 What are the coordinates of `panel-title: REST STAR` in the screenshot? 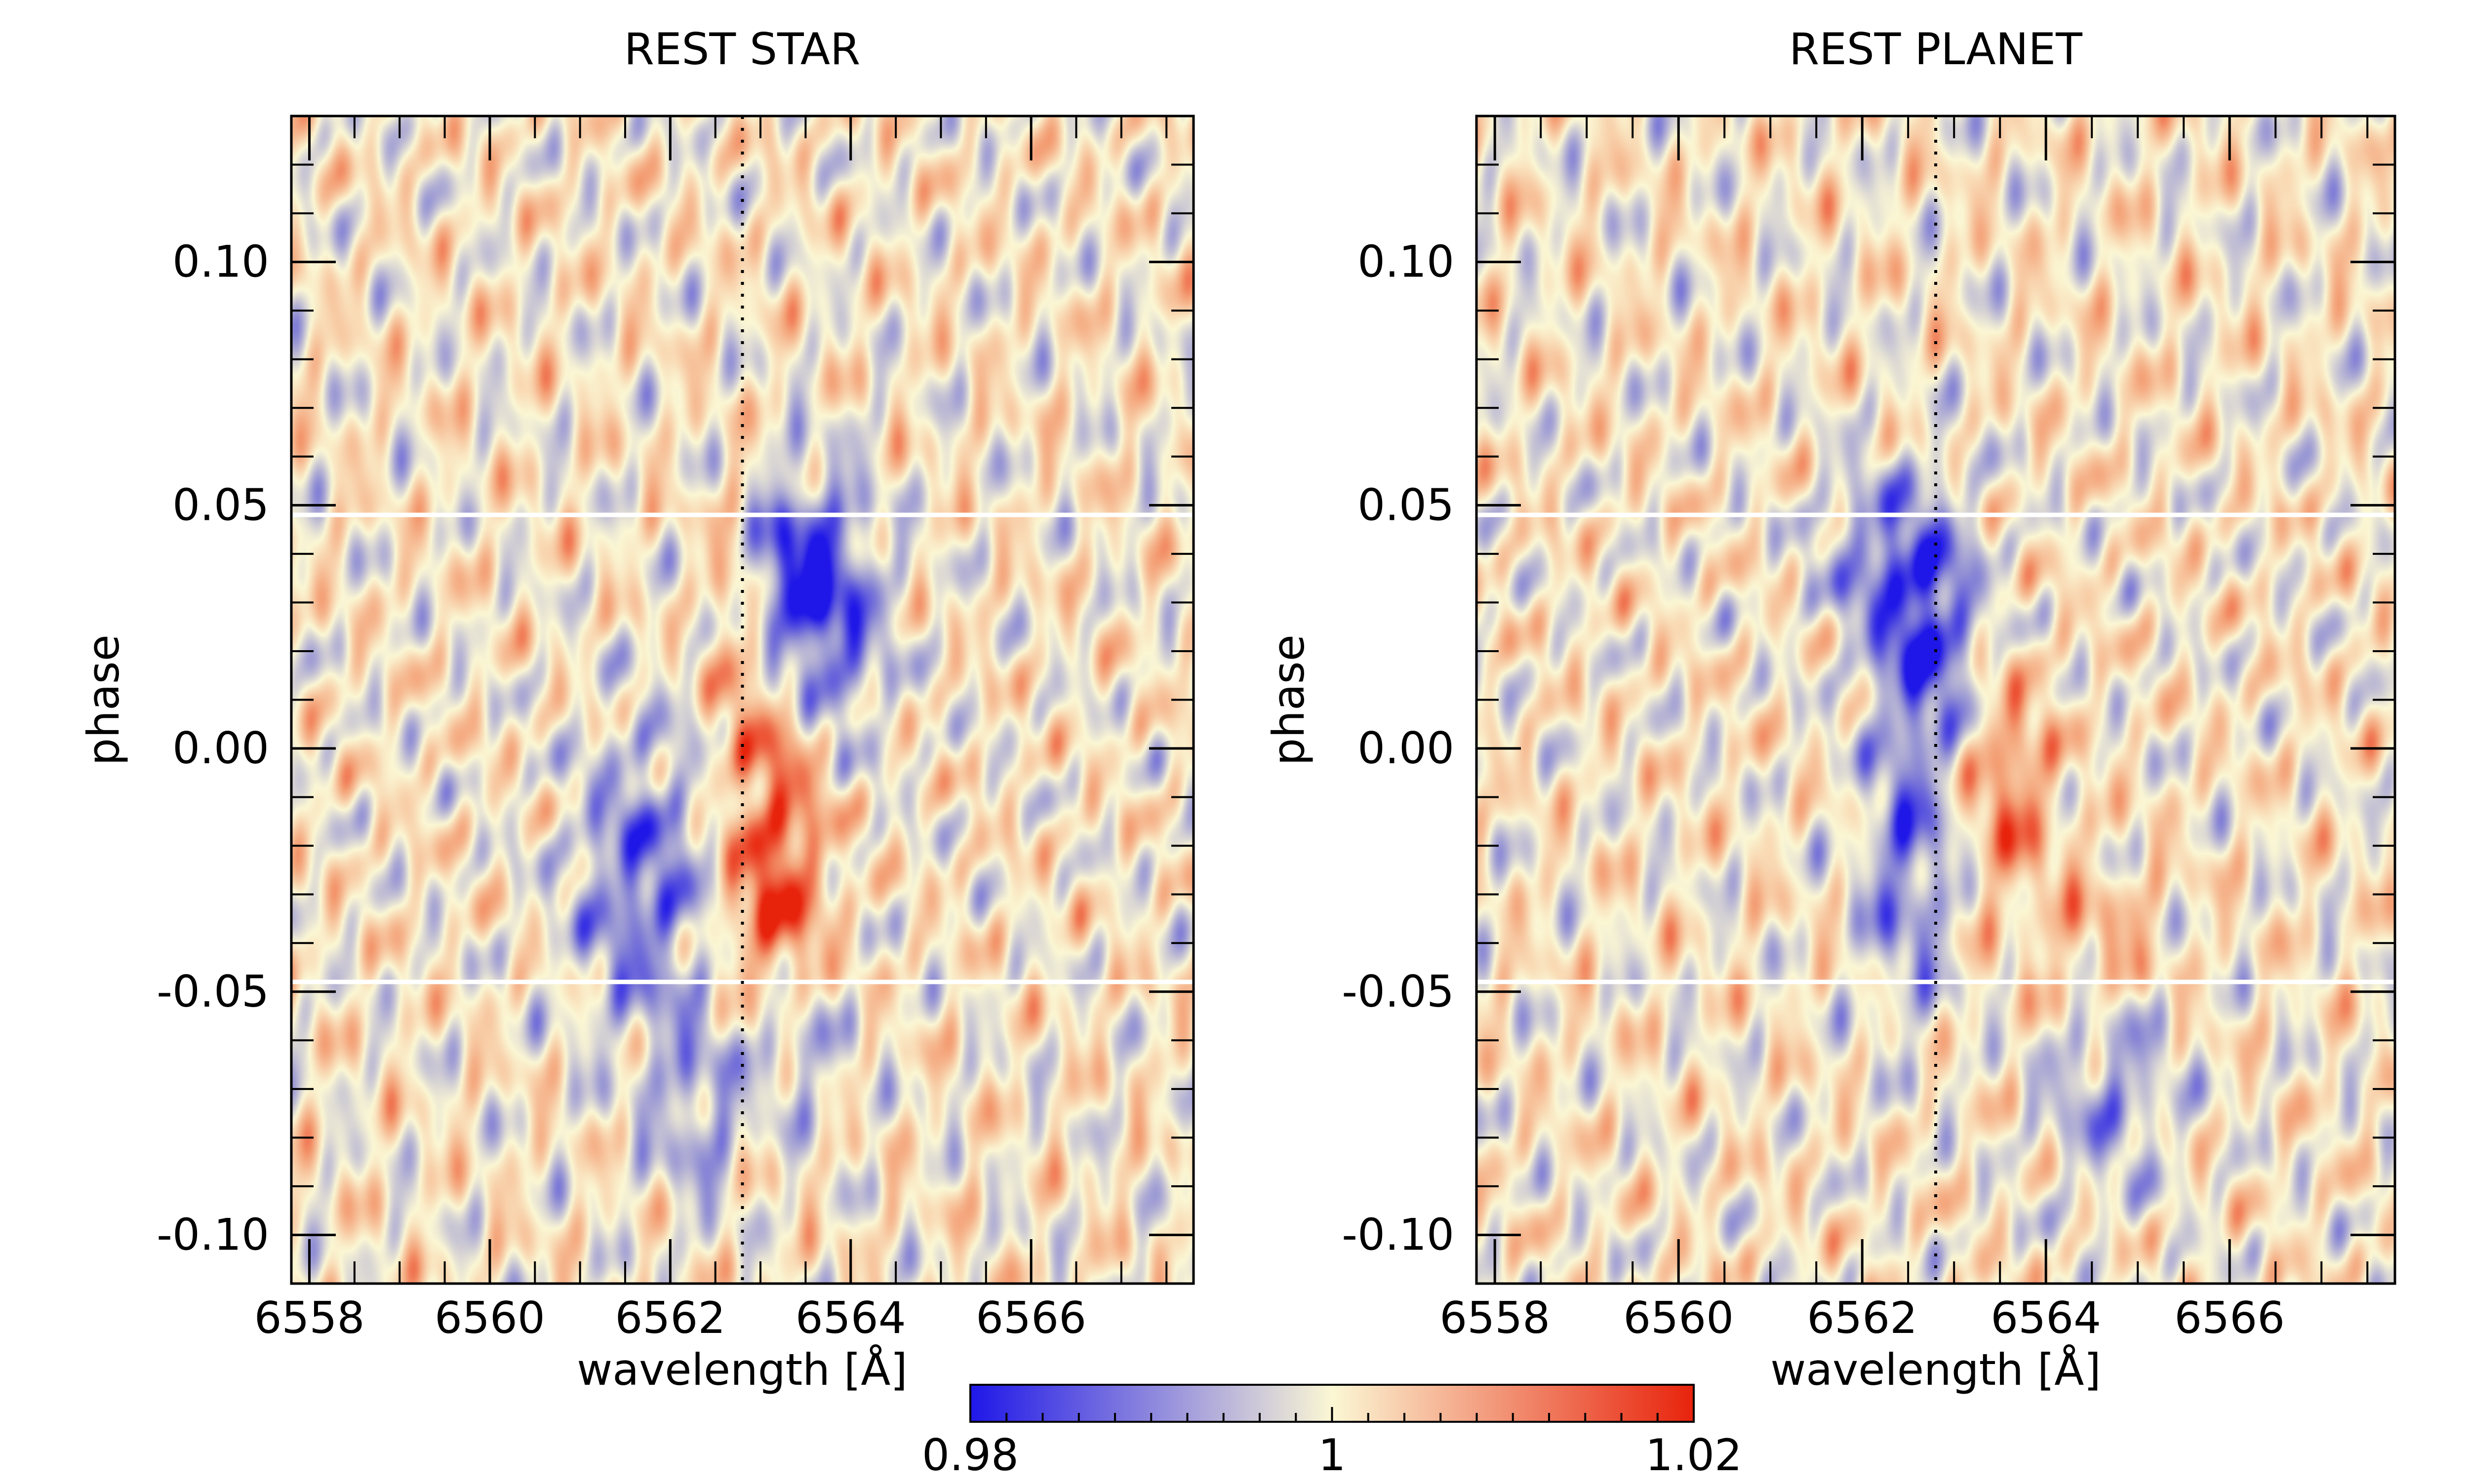 It's located at (742, 49).